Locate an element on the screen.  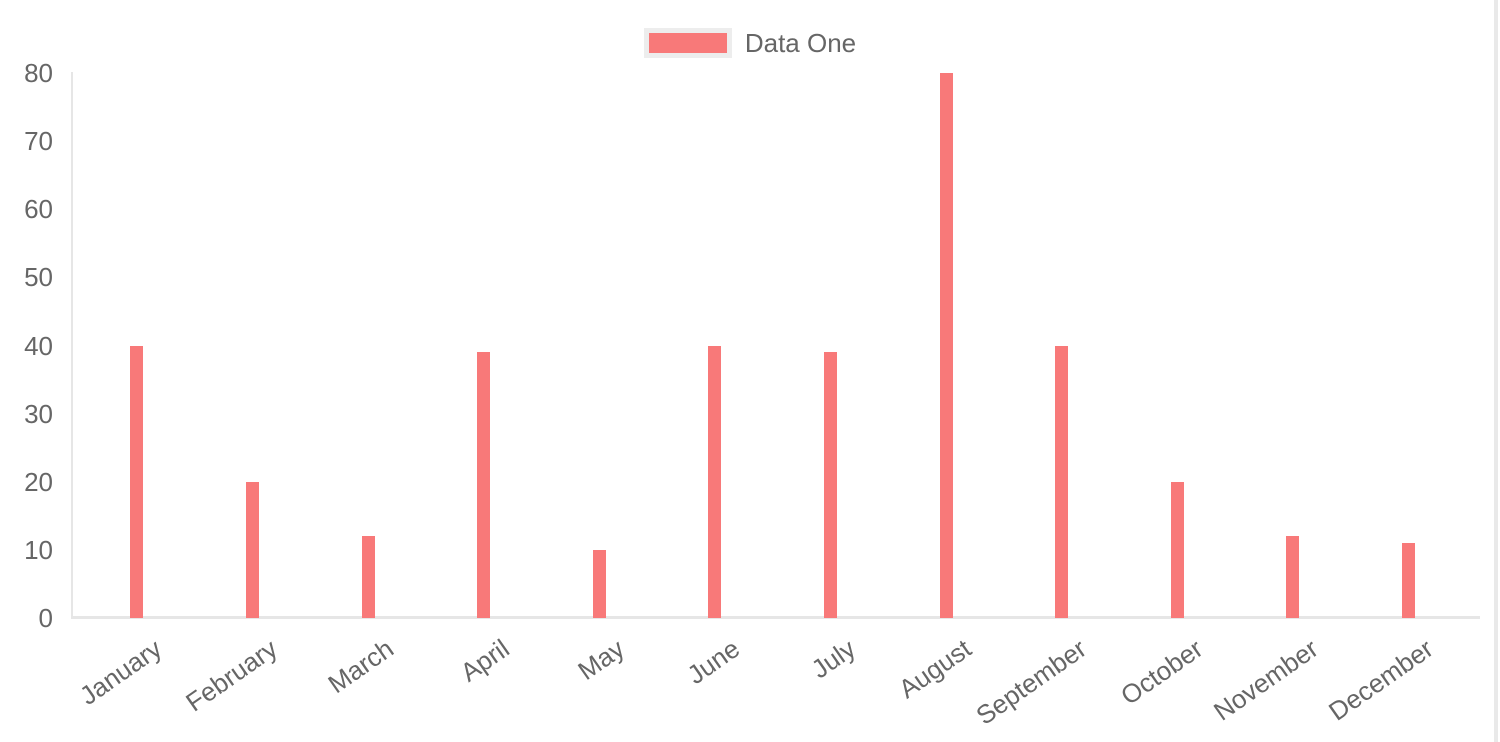
bar-january is located at coordinates (137, 481).